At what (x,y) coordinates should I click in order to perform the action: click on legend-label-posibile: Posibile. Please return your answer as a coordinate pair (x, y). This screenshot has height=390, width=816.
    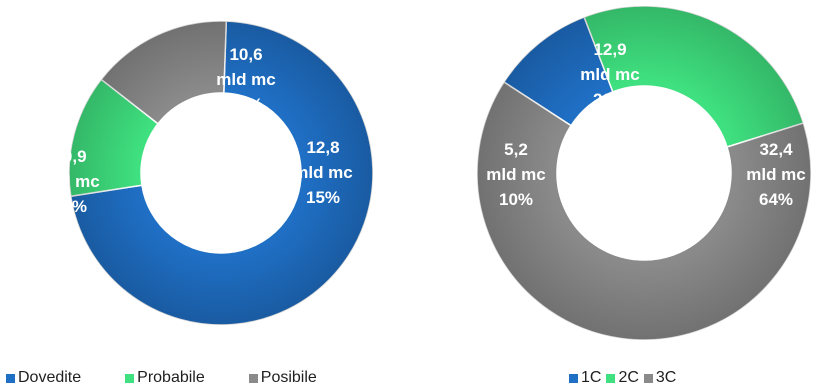
    Looking at the image, I should click on (288, 377).